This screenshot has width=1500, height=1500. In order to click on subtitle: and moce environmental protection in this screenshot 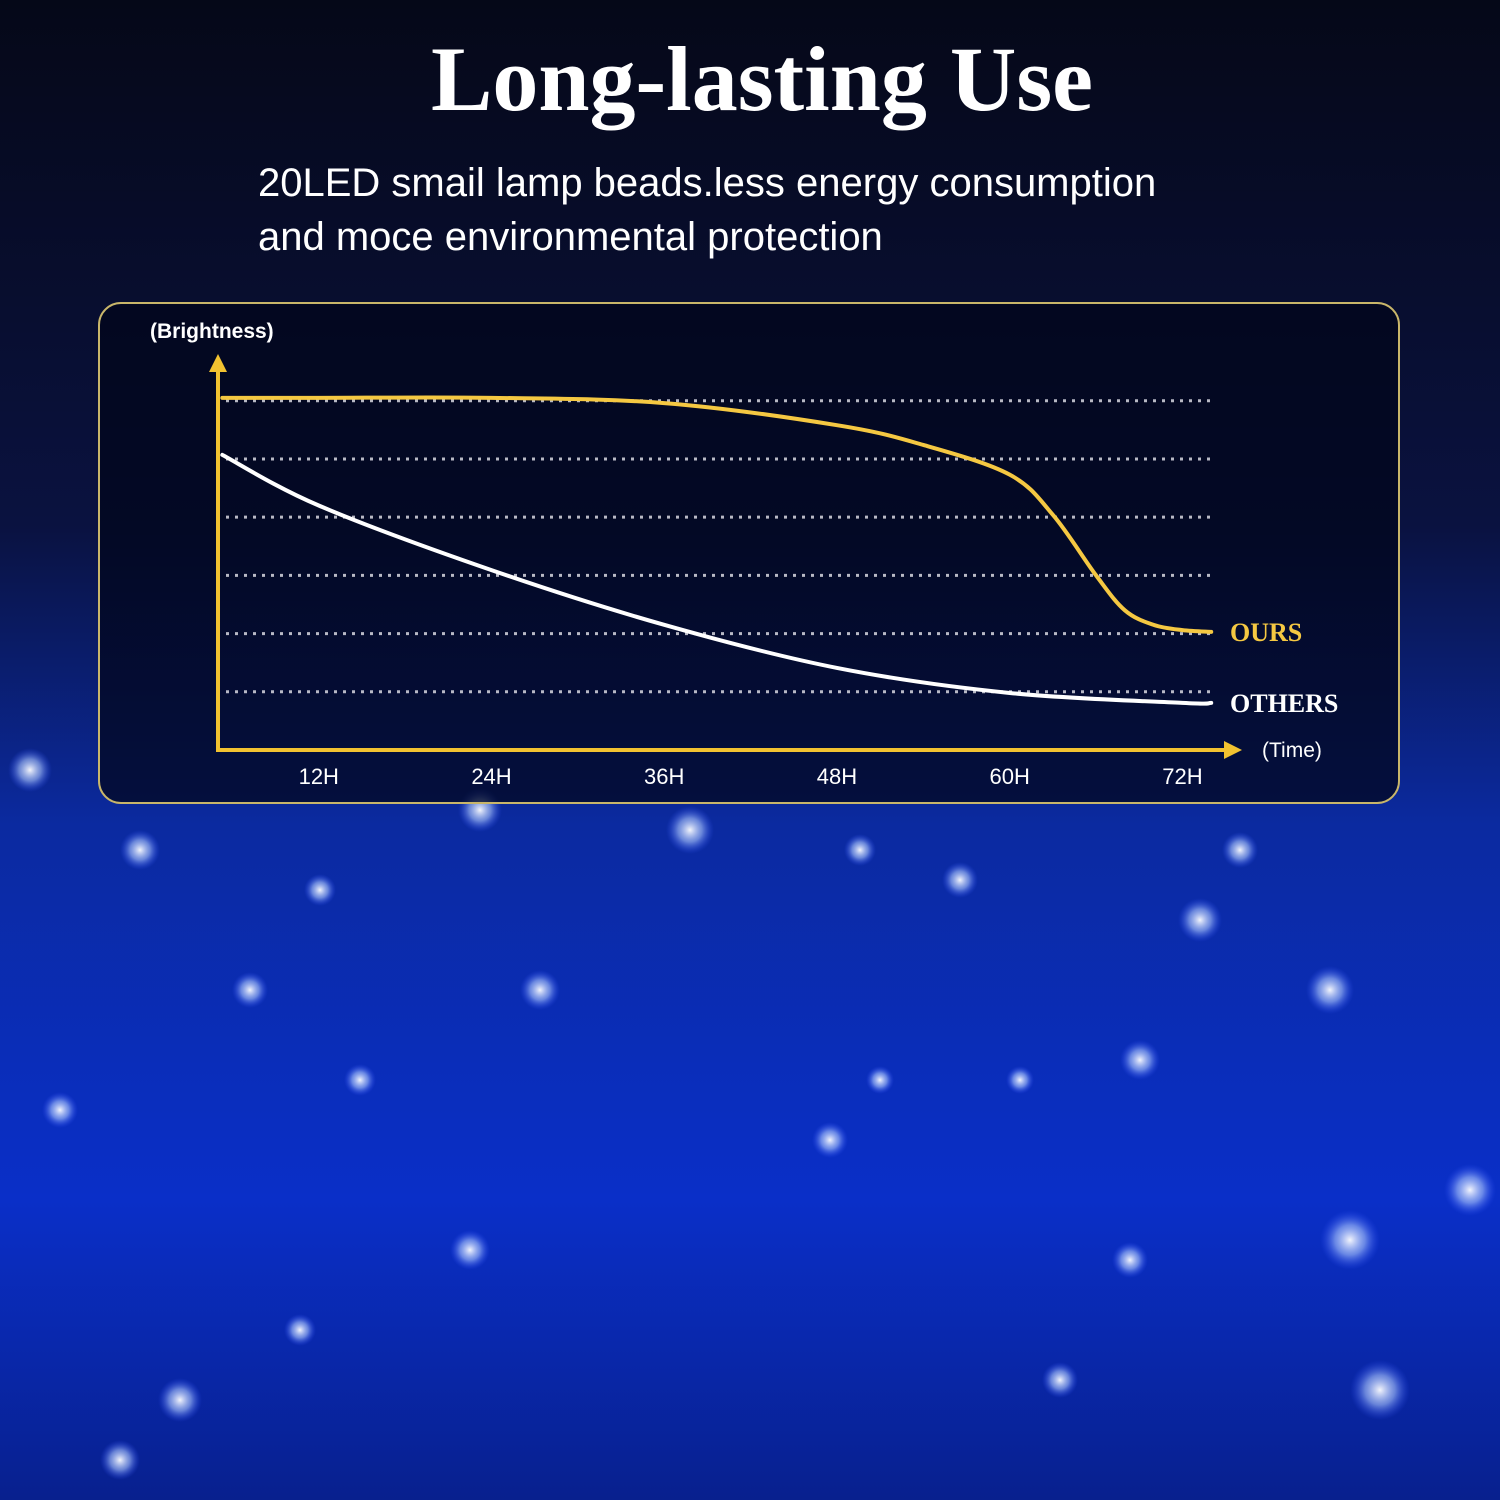, I will do `click(570, 237)`.